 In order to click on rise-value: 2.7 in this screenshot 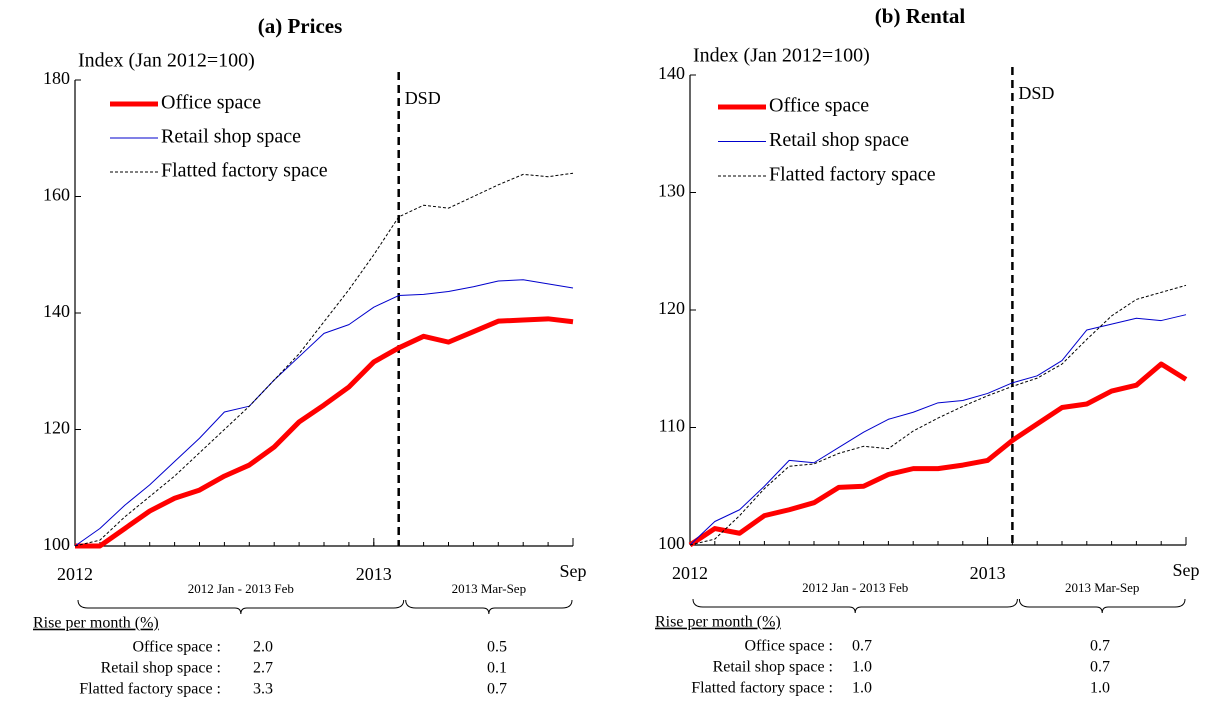, I will do `click(263, 668)`.